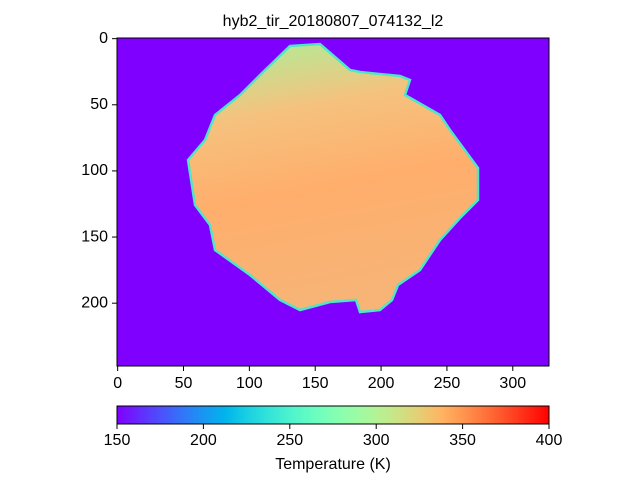 The height and width of the screenshot is (480, 640). What do you see at coordinates (333, 415) in the screenshot?
I see `colorbar` at bounding box center [333, 415].